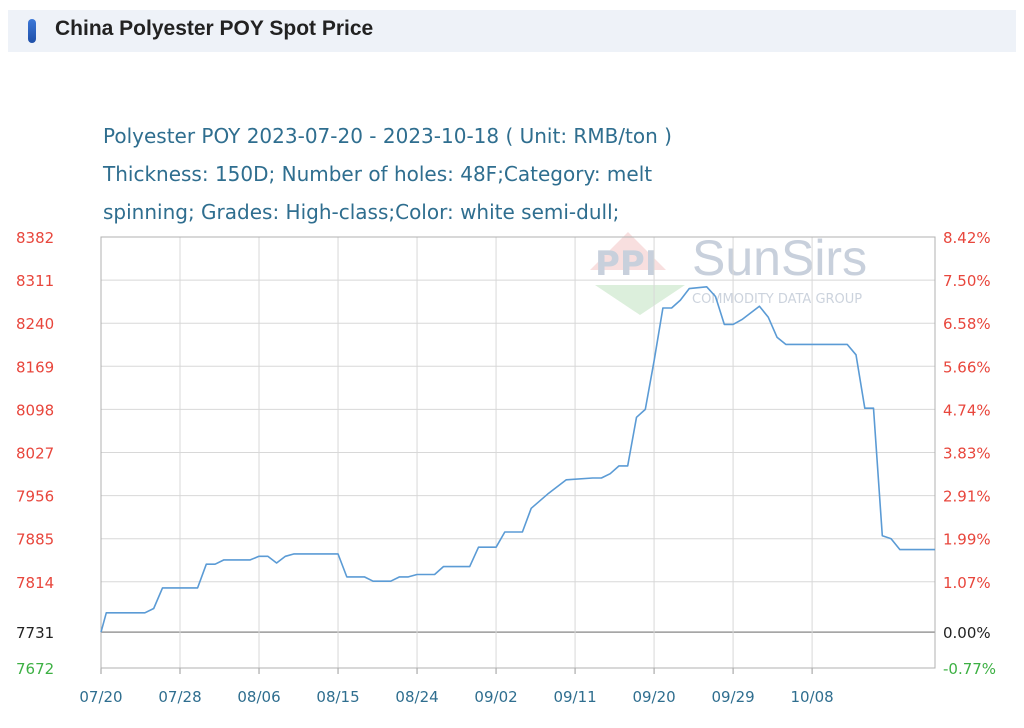  What do you see at coordinates (35, 281) in the screenshot?
I see `y-tick-label-left: 8311` at bounding box center [35, 281].